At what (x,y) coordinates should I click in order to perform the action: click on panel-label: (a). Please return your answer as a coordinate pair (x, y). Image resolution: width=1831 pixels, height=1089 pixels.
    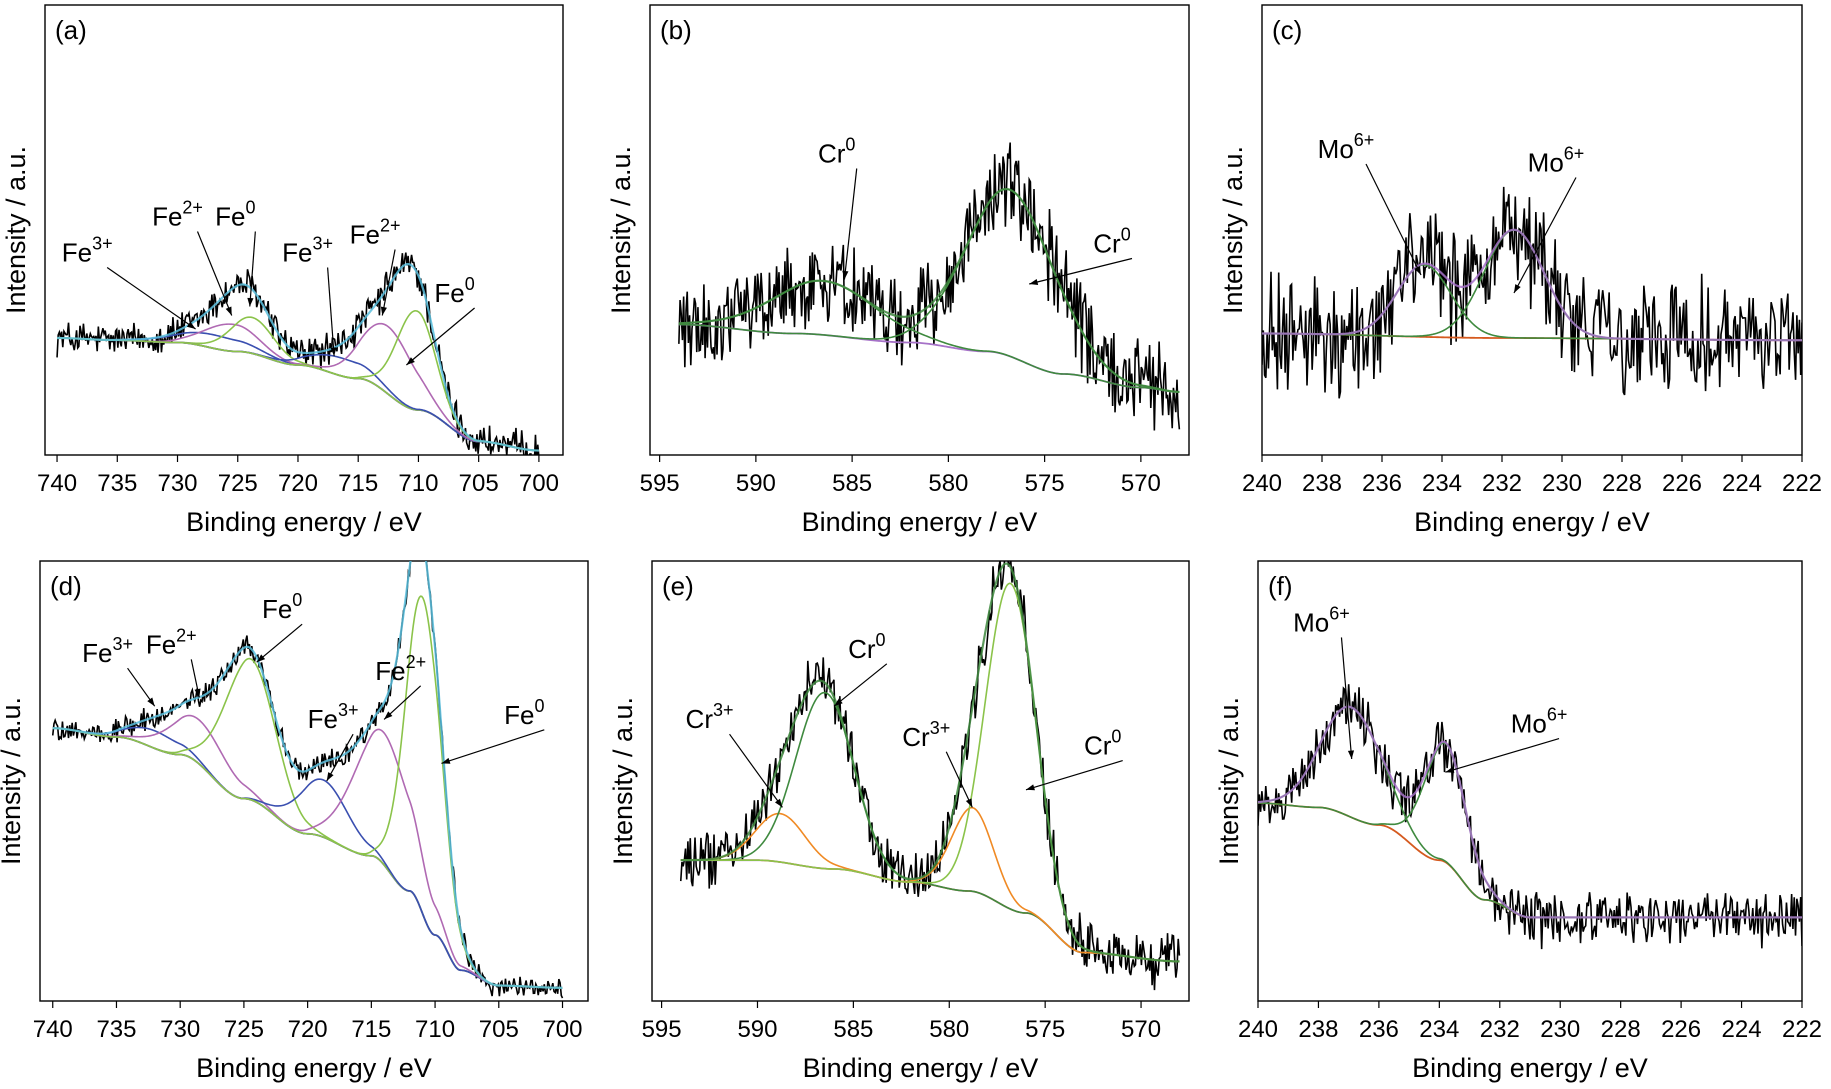
    Looking at the image, I should click on (71, 30).